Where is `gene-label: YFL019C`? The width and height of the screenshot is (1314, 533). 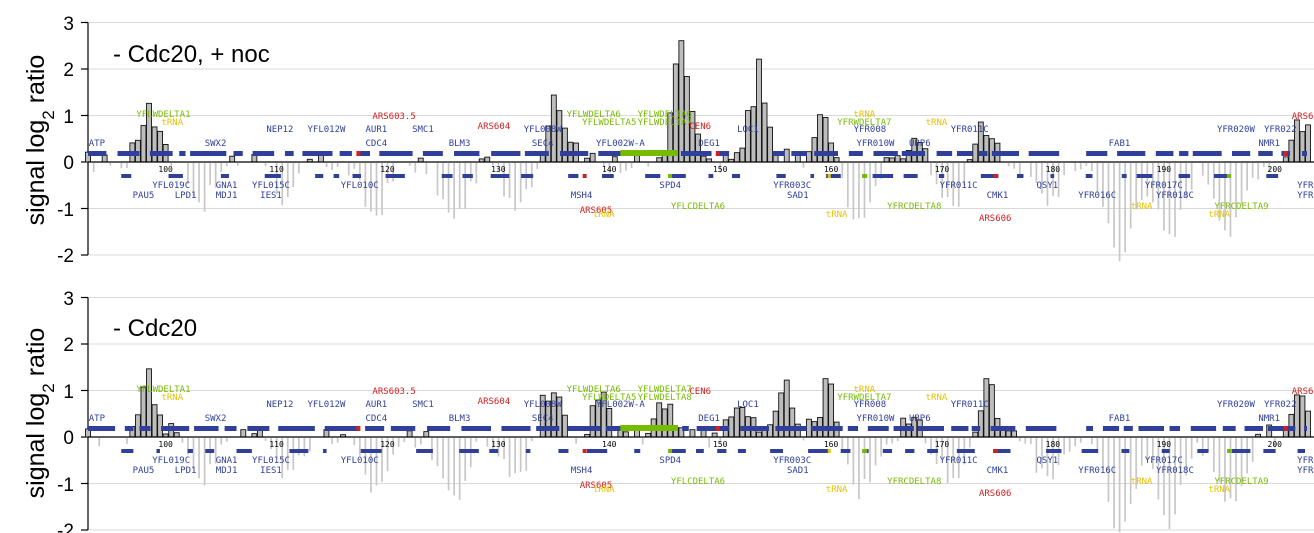 gene-label: YFL019C is located at coordinates (171, 186).